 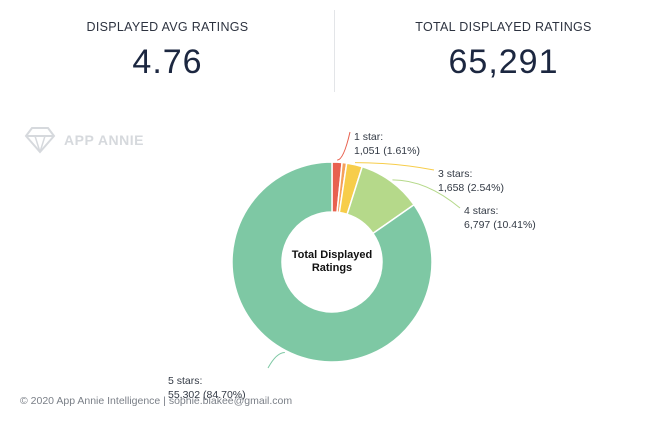 What do you see at coordinates (503, 62) in the screenshot?
I see `total-ratings-value: 65,291` at bounding box center [503, 62].